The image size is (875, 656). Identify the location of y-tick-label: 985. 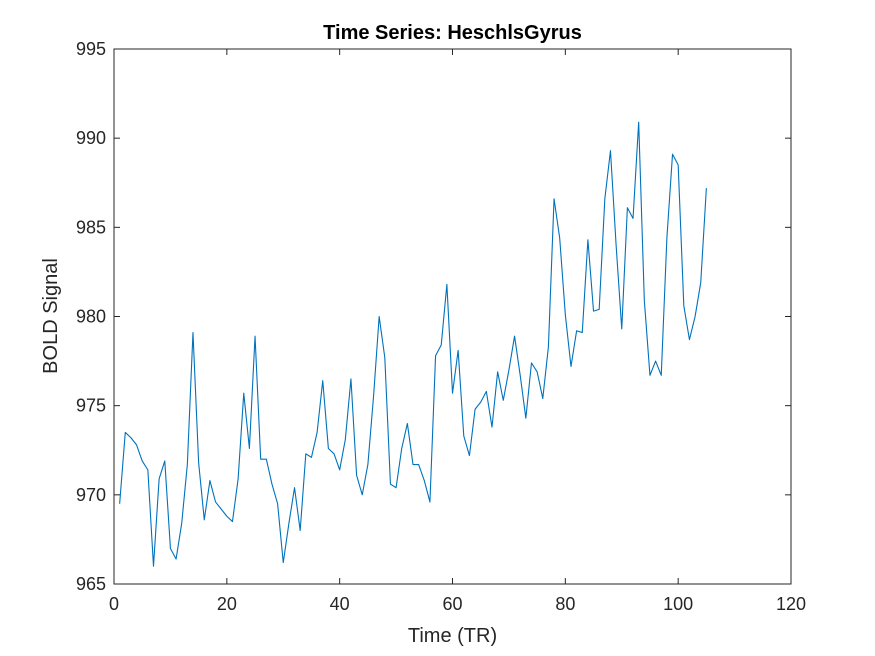
(91, 227).